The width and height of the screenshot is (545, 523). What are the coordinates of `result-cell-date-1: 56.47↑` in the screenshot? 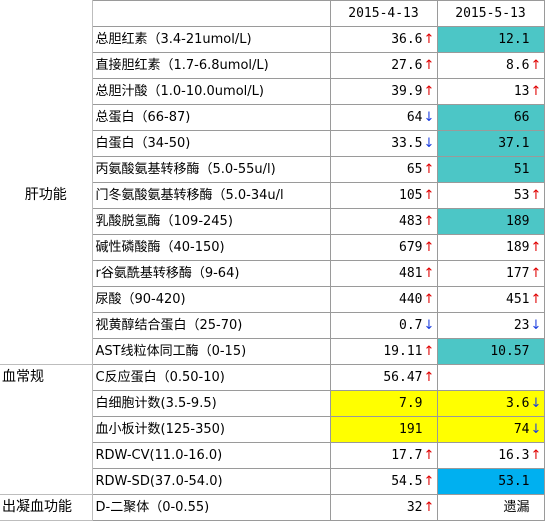 It's located at (383, 377).